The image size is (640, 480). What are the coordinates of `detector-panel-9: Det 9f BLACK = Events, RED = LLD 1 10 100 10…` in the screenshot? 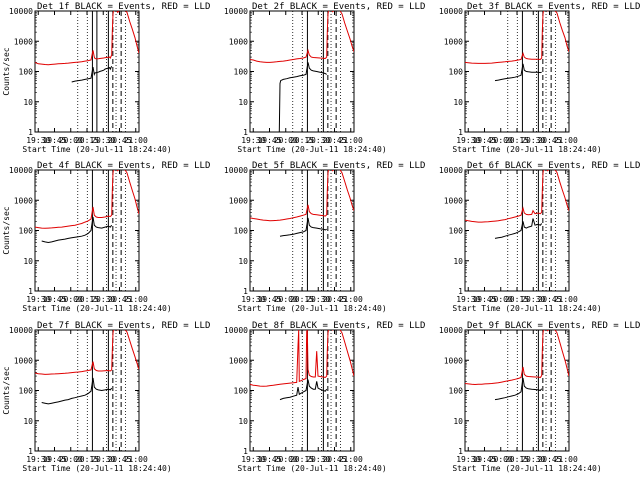 It's located at (539, 397).